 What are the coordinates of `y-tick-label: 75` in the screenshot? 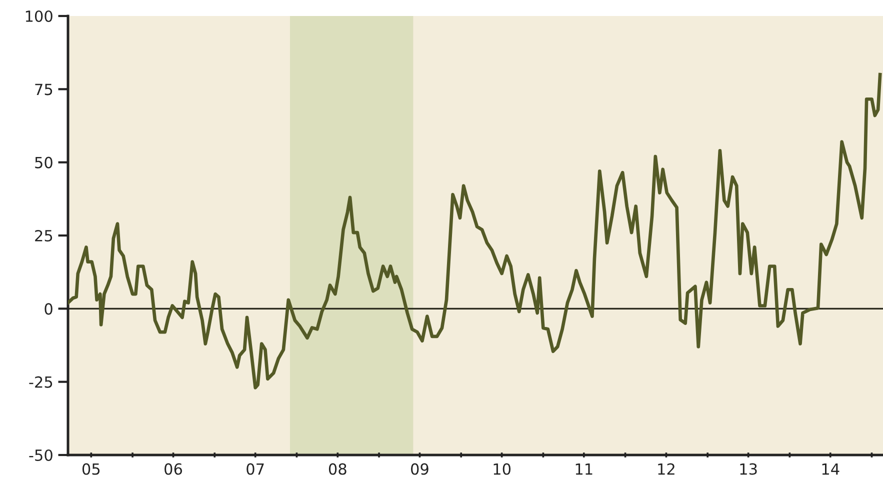 It's located at (43, 90).